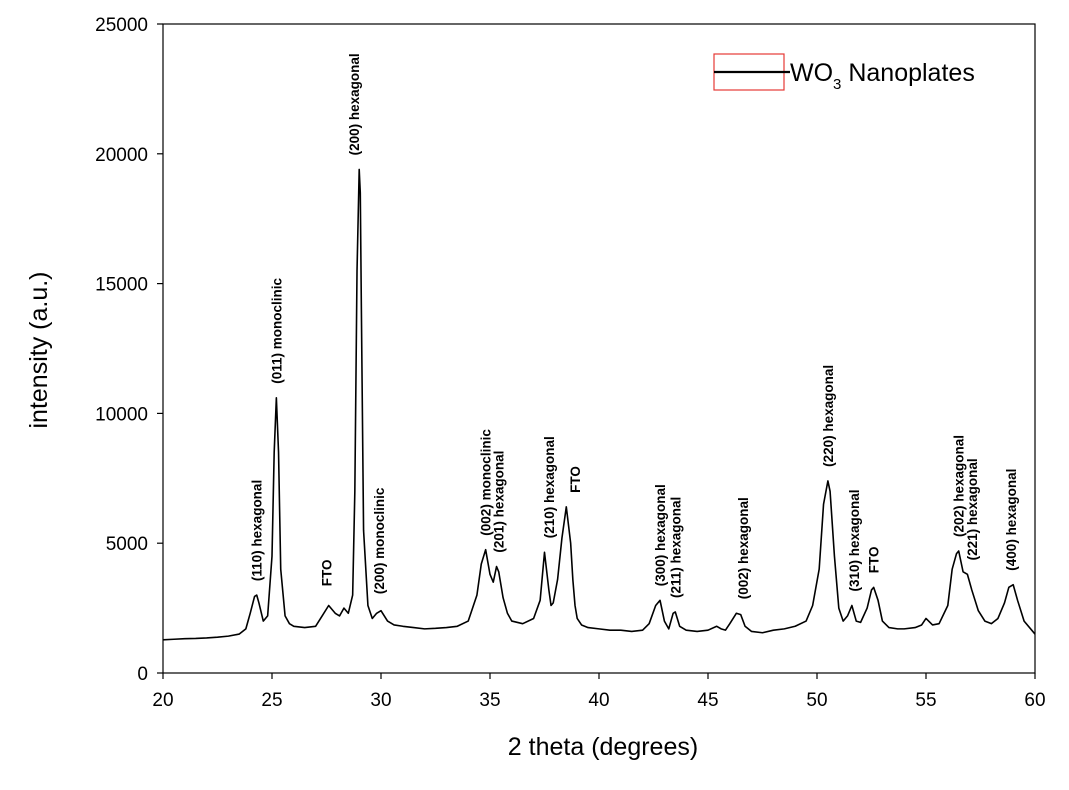 Image resolution: width=1069 pixels, height=790 pixels. What do you see at coordinates (1011, 520) in the screenshot?
I see `peak-annotation: (400) hexagonal` at bounding box center [1011, 520].